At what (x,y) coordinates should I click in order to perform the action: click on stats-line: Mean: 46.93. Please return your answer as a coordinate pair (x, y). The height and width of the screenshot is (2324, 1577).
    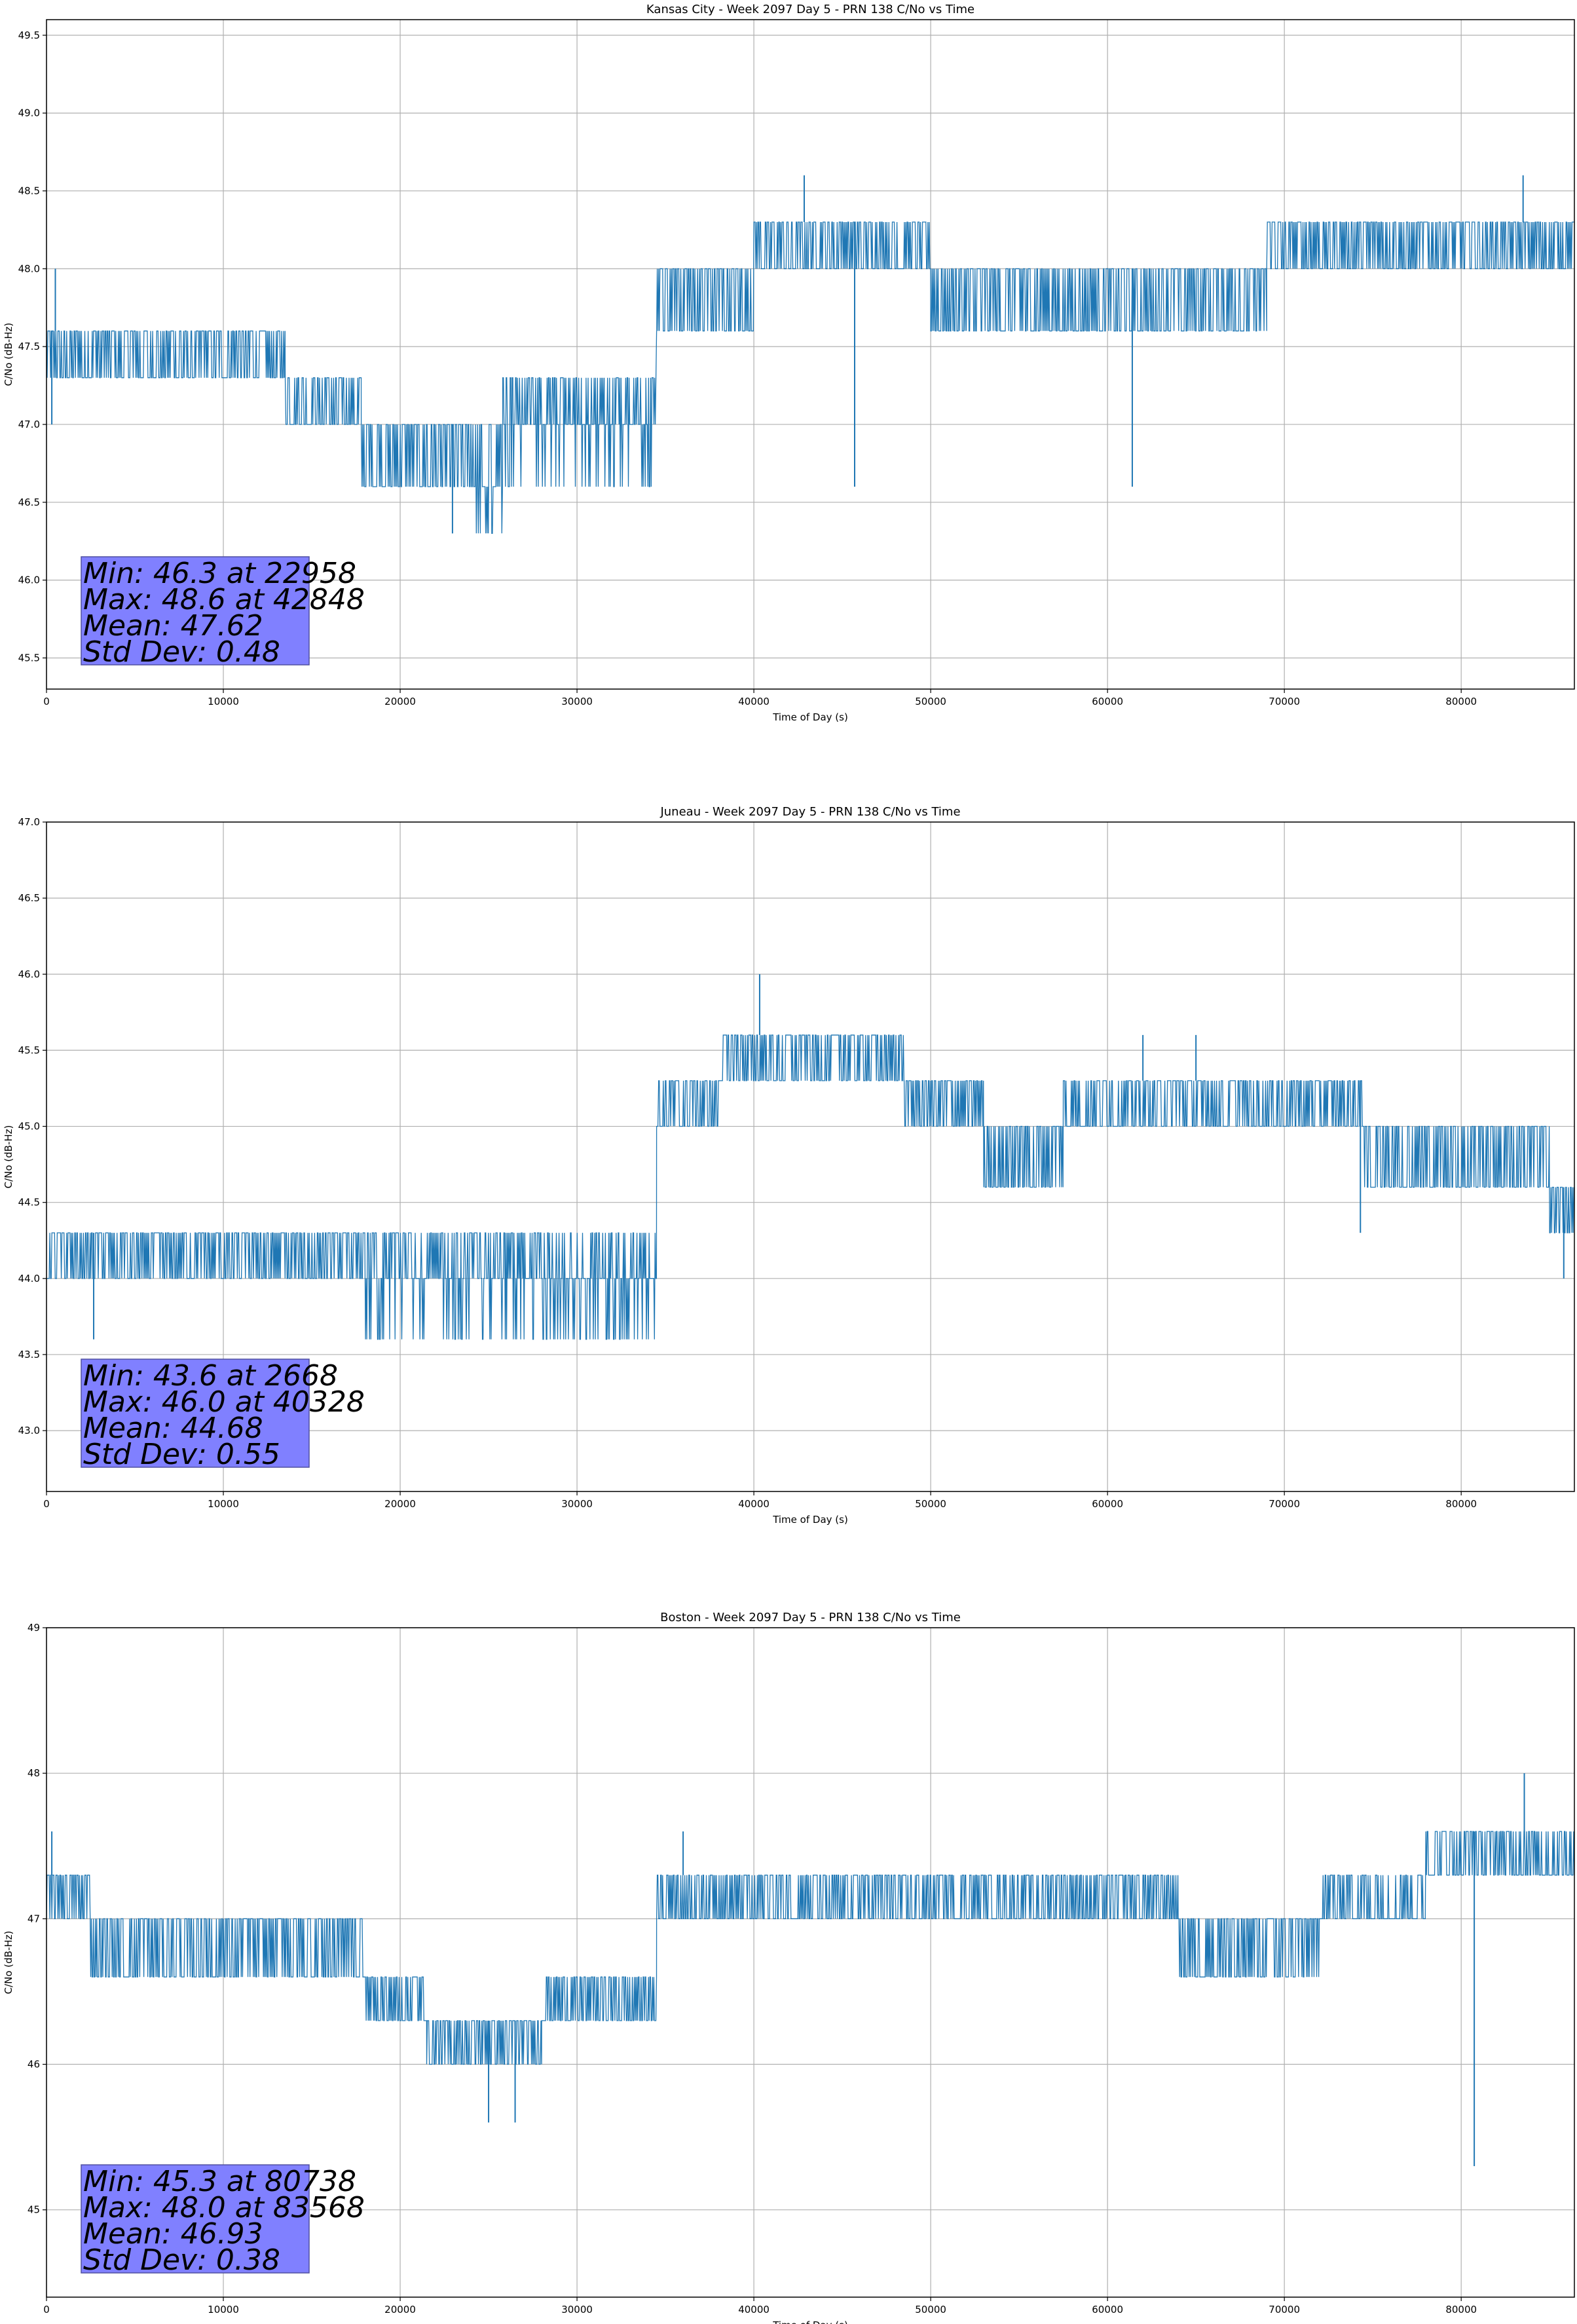
    Looking at the image, I should click on (173, 2234).